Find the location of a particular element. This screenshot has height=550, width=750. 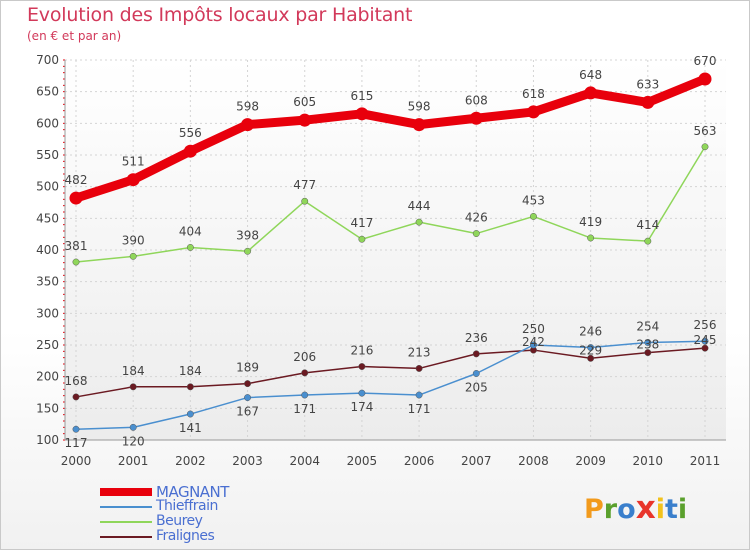

x-tick-label: 2002 is located at coordinates (190, 461).